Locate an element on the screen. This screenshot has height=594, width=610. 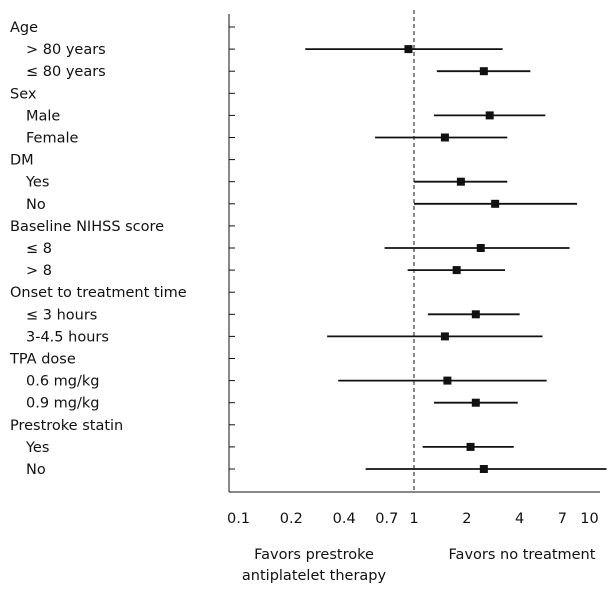
group-label: TPA dose is located at coordinates (42, 360).